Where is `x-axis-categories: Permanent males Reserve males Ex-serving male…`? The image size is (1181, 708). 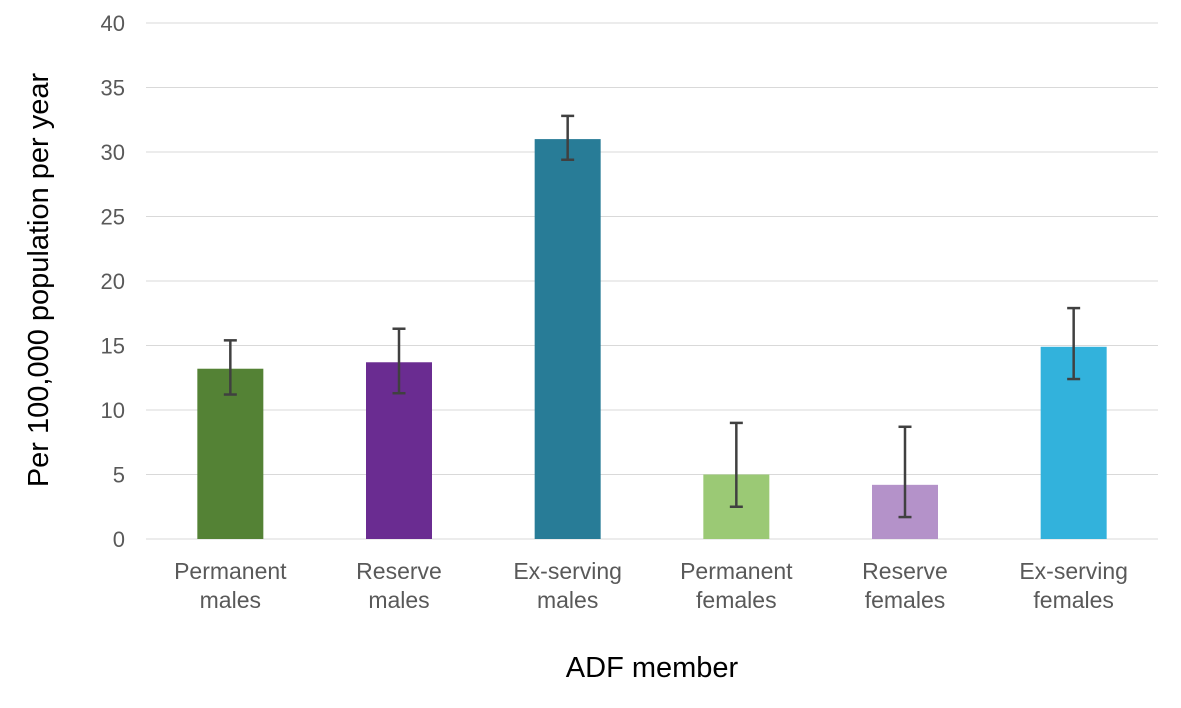 x-axis-categories: Permanent males Reserve males Ex-serving male… is located at coordinates (651, 585).